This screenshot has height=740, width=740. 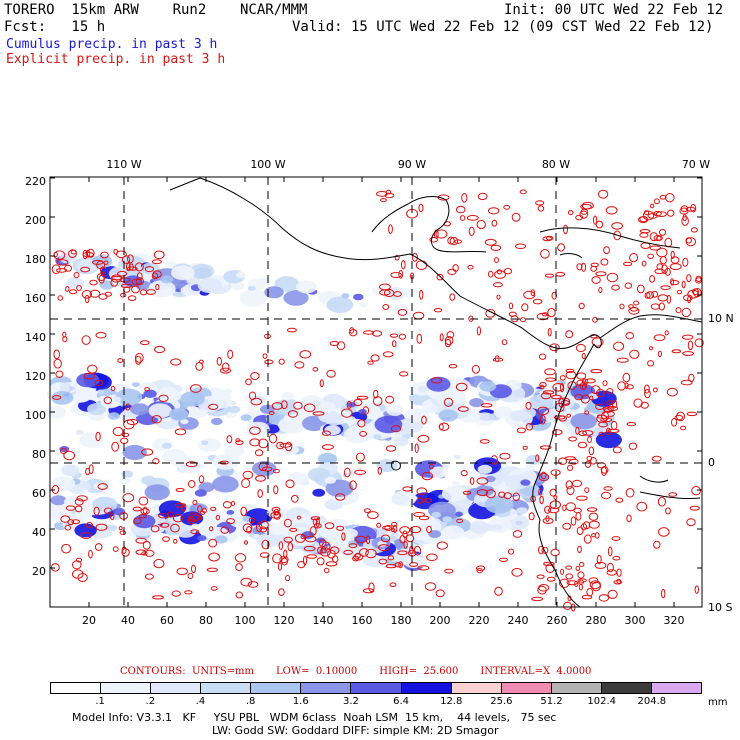 I want to click on field-cumulus-label: Cumulus precip. in past 3 h, so click(x=112, y=44).